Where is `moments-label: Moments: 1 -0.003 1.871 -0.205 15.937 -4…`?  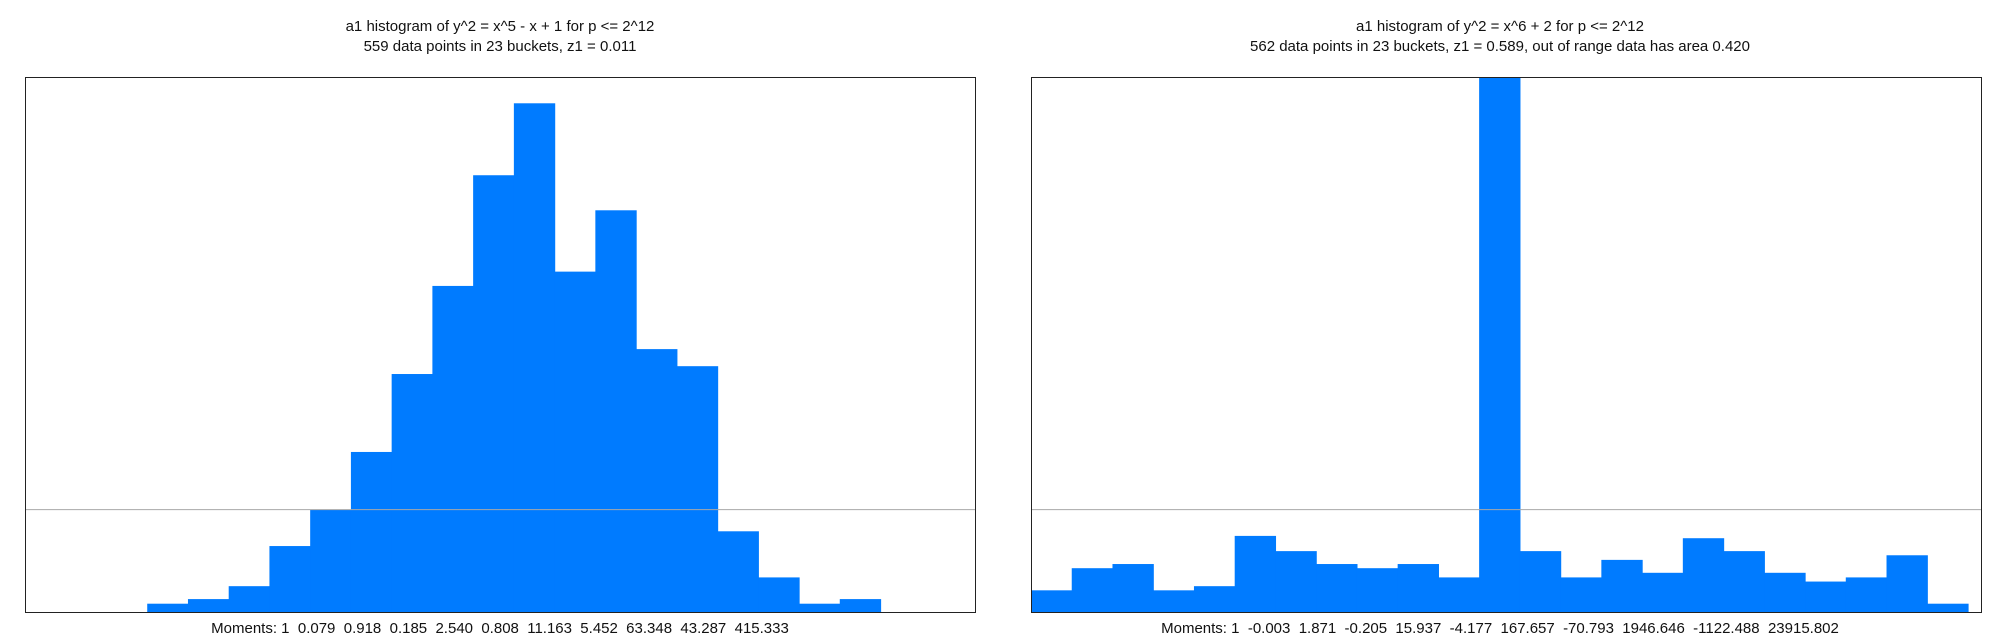 moments-label: Moments: 1 -0.003 1.871 -0.205 15.937 -4… is located at coordinates (1500, 628).